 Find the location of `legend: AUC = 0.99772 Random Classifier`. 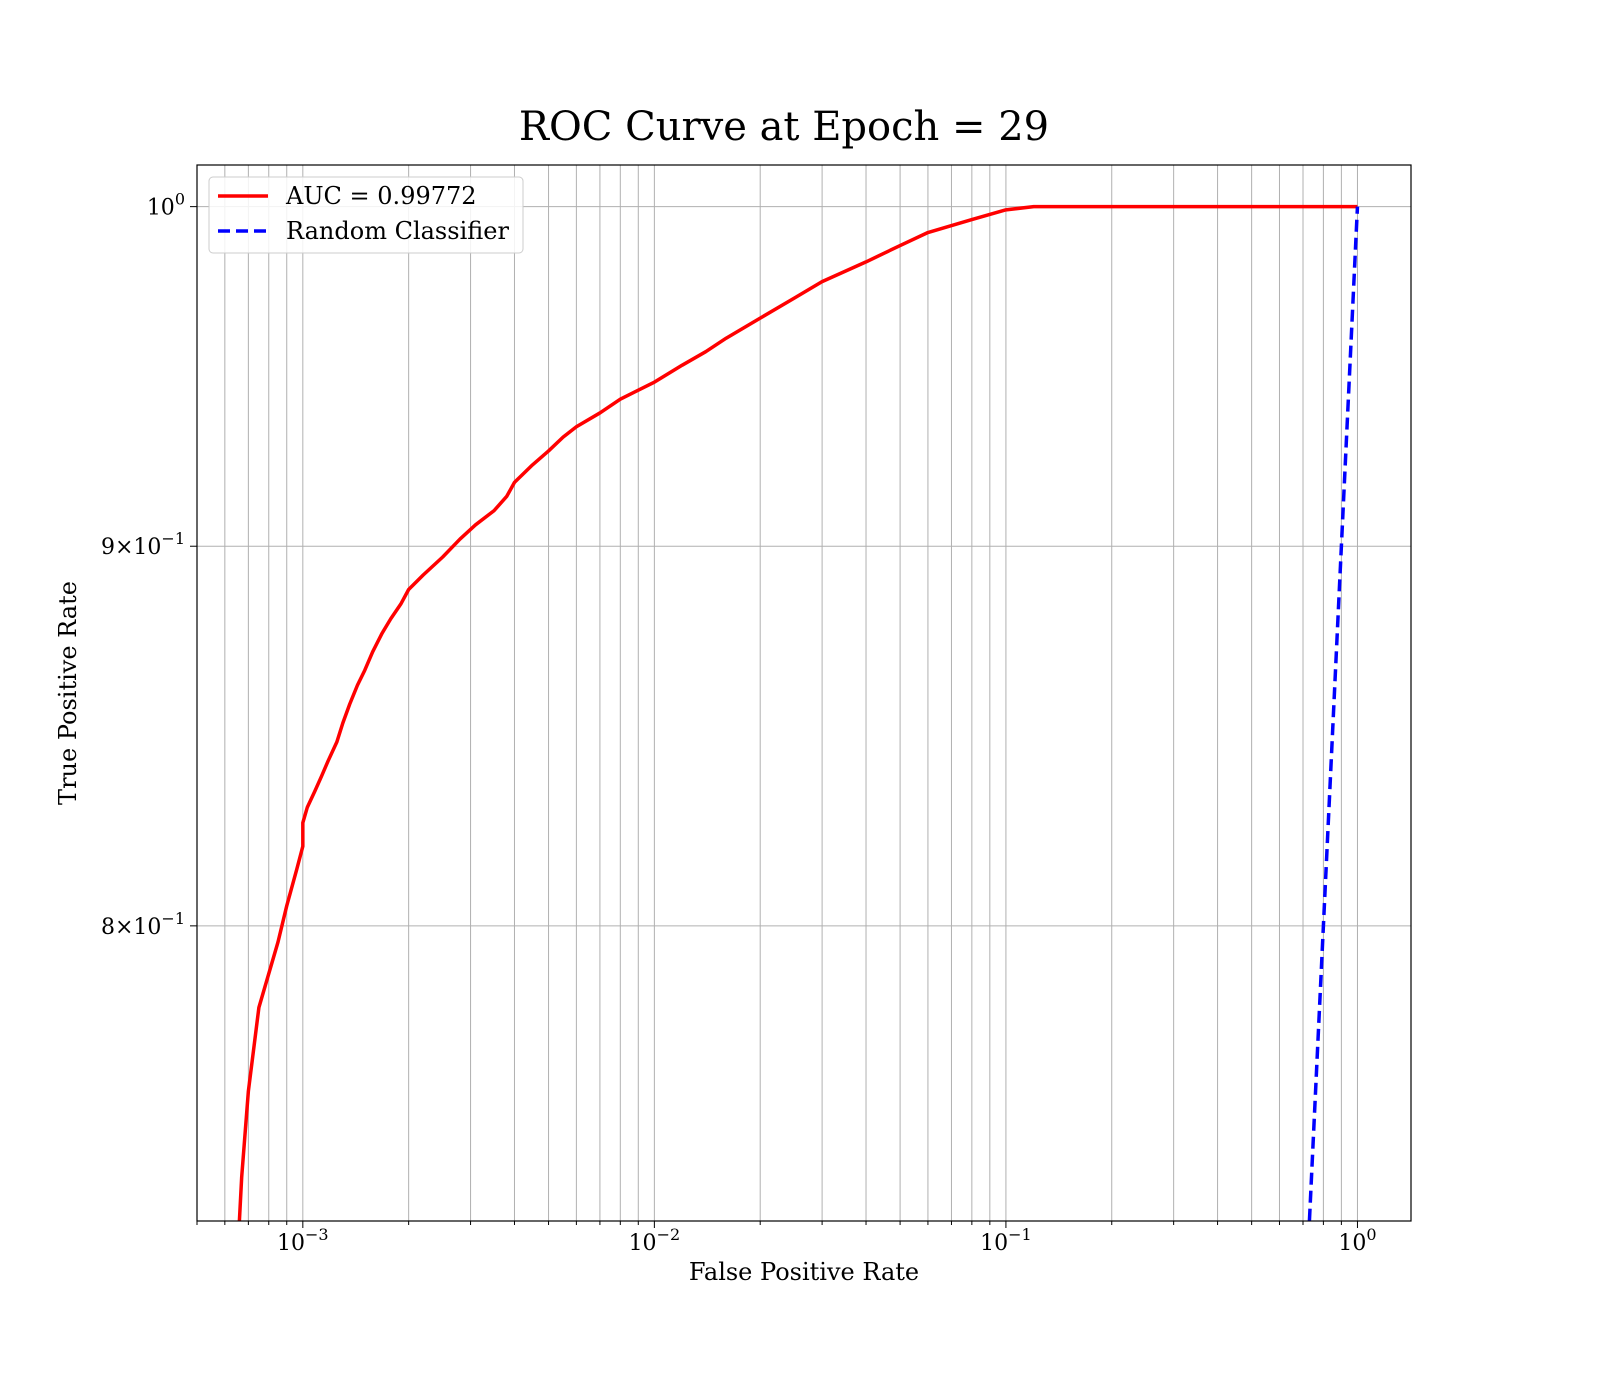

legend: AUC = 0.99772 Random Classifier is located at coordinates (366, 215).